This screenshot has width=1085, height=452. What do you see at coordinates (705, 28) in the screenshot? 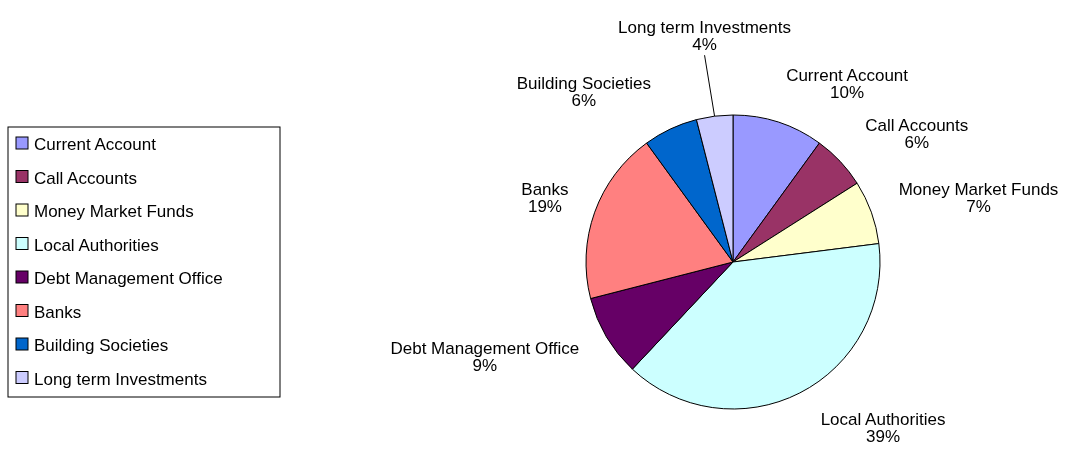
I see `slice-label: Long term Investments` at bounding box center [705, 28].